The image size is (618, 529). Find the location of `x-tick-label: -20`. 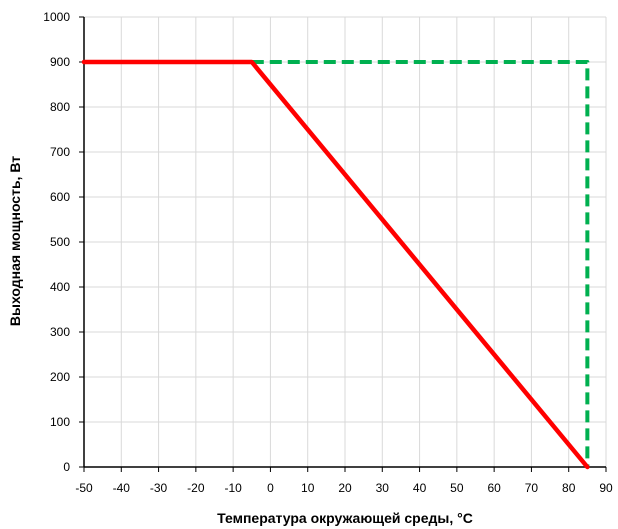

x-tick-label: -20 is located at coordinates (196, 488).